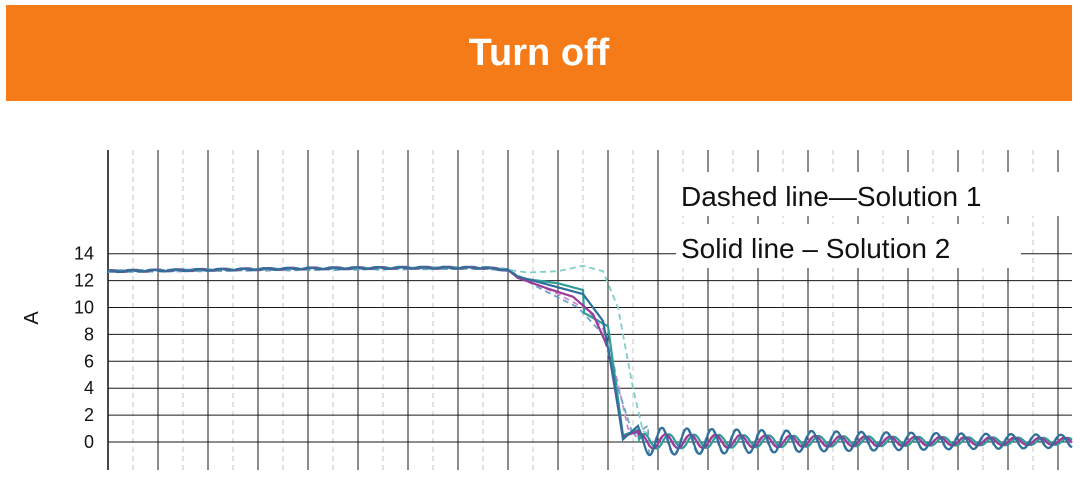 This screenshot has width=1080, height=478. What do you see at coordinates (815, 248) in the screenshot?
I see `solid-line-annotation: Solid line – Solution 2` at bounding box center [815, 248].